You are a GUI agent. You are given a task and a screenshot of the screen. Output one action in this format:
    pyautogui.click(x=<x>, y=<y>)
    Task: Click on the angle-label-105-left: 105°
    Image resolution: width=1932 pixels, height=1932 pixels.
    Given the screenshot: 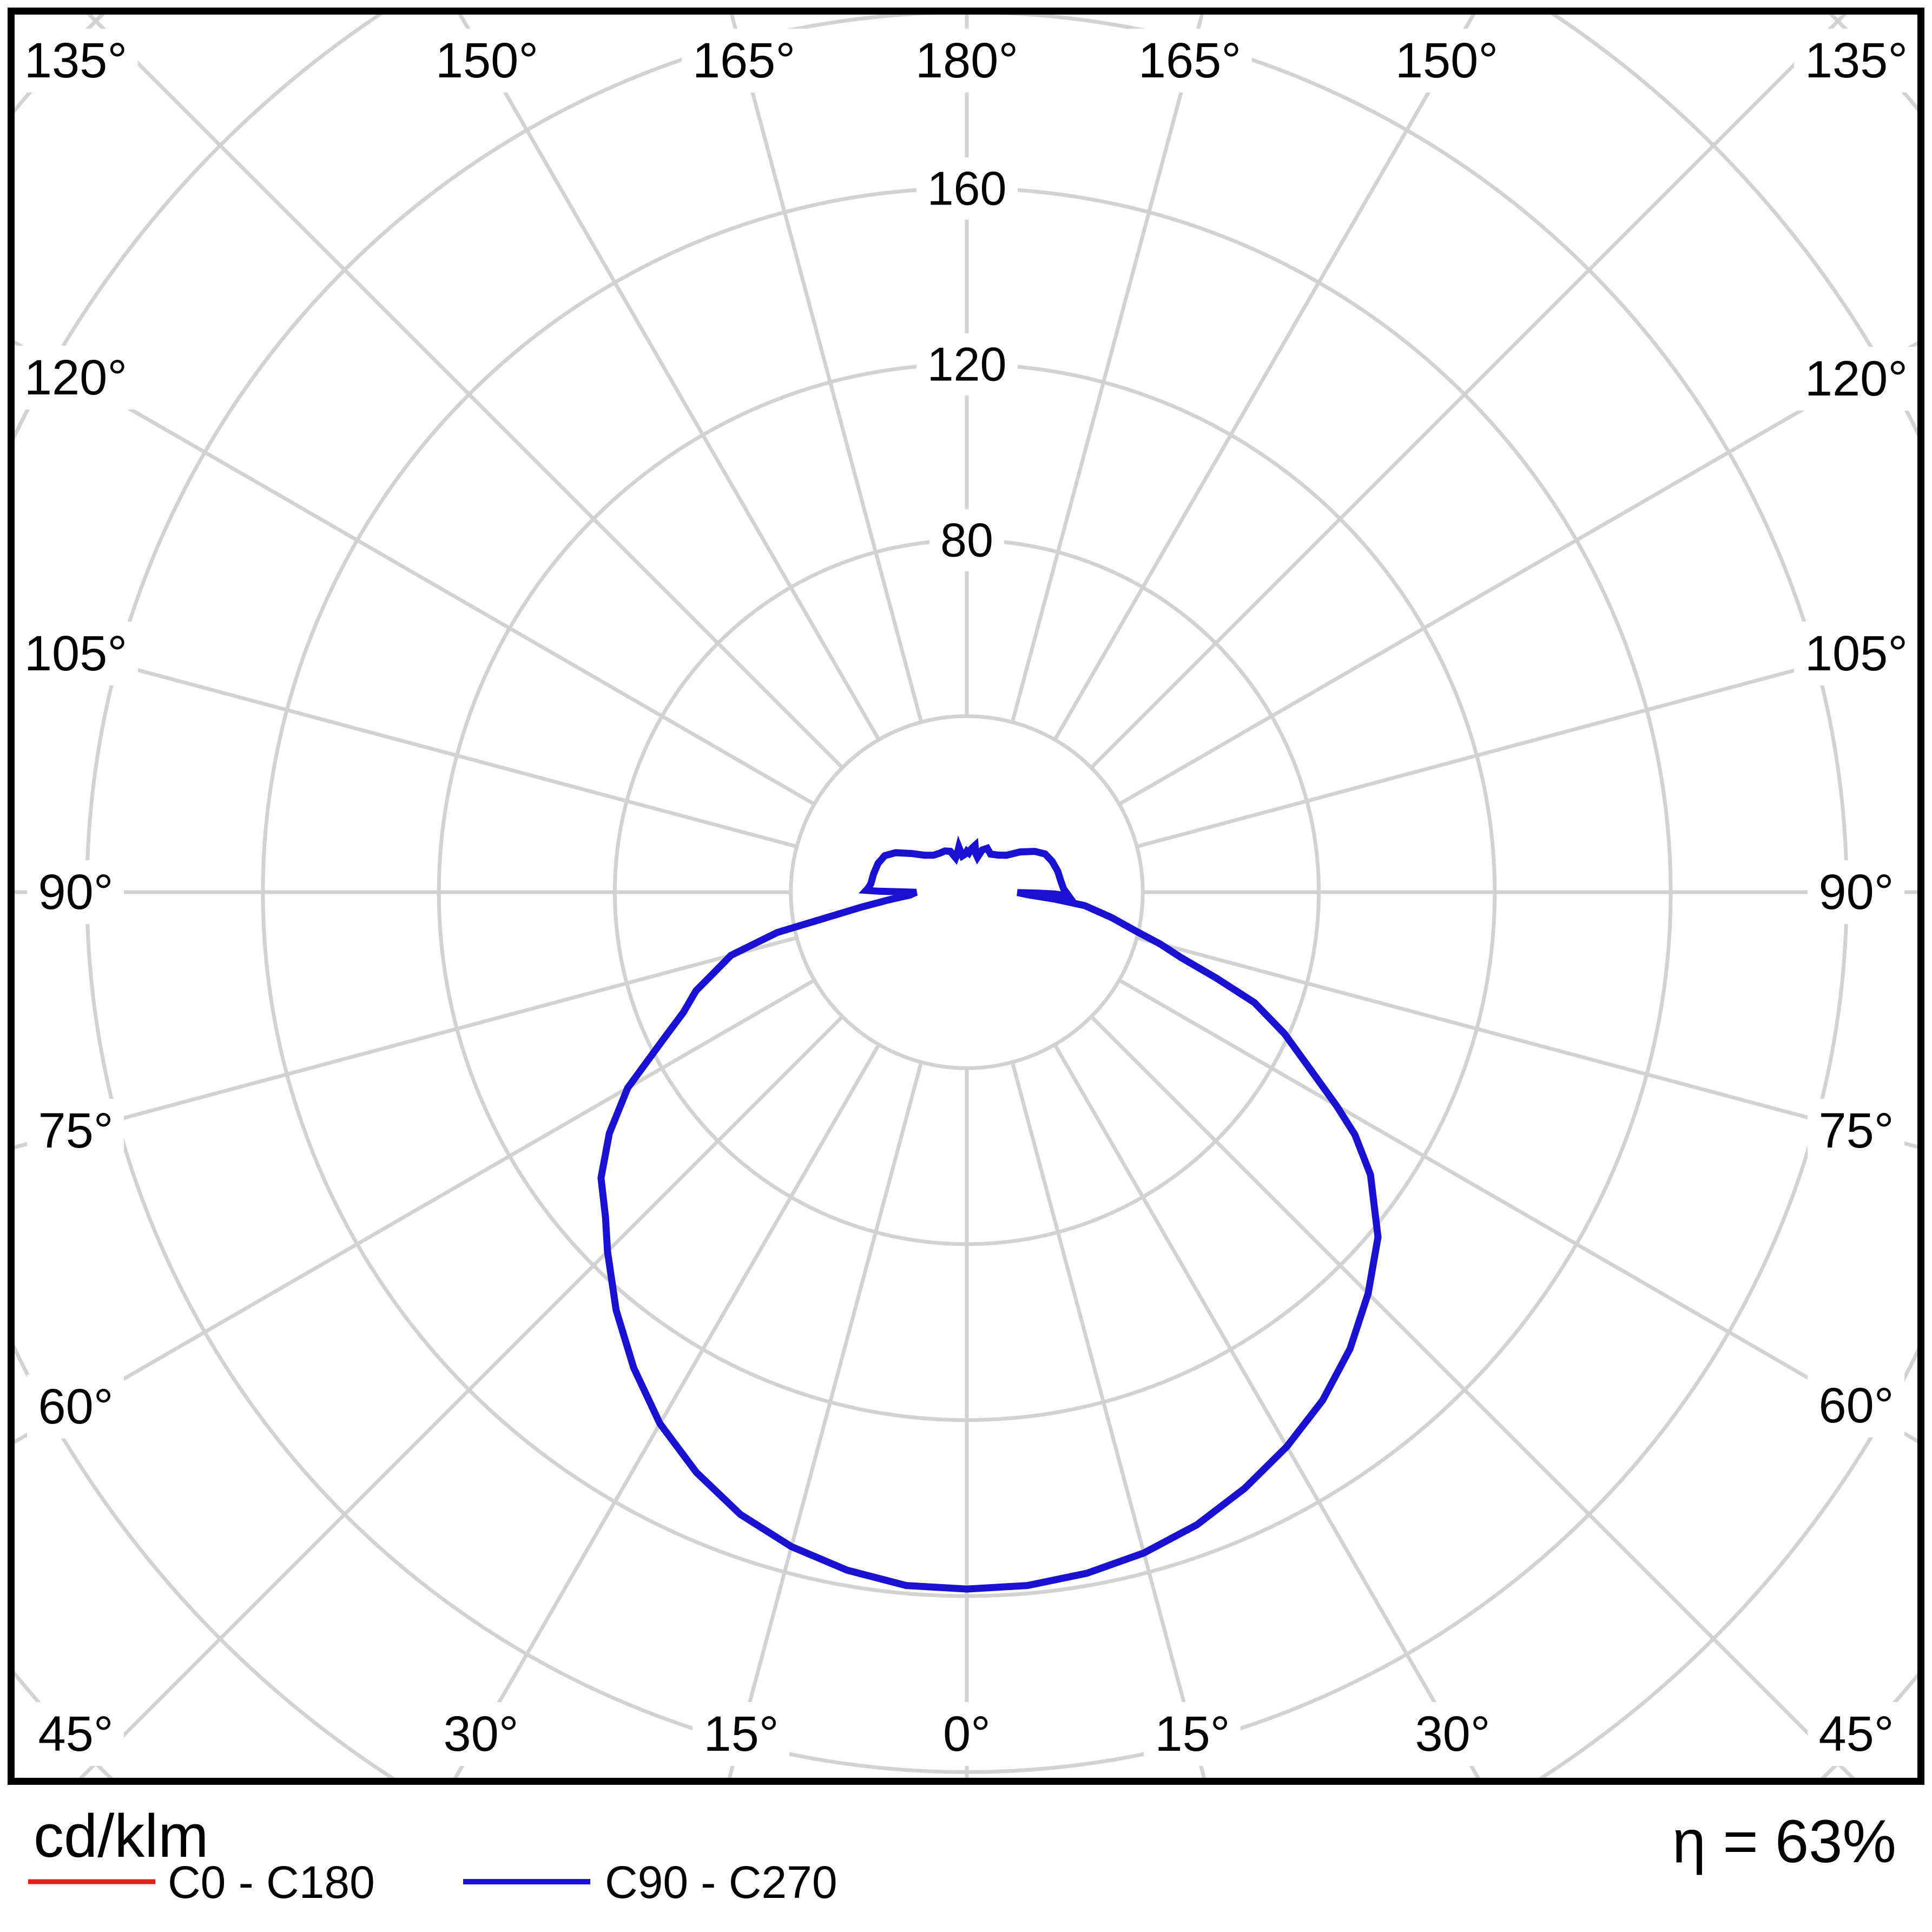 What is the action you would take?
    pyautogui.click(x=75, y=654)
    